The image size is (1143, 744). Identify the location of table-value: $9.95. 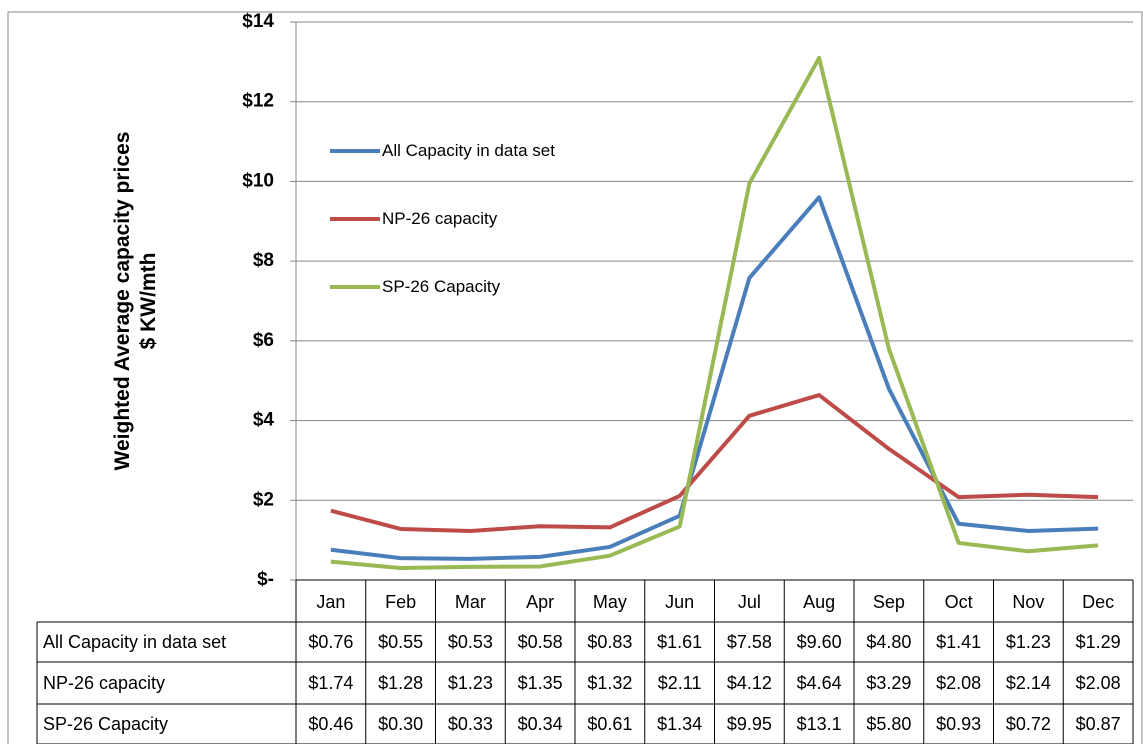
(749, 724).